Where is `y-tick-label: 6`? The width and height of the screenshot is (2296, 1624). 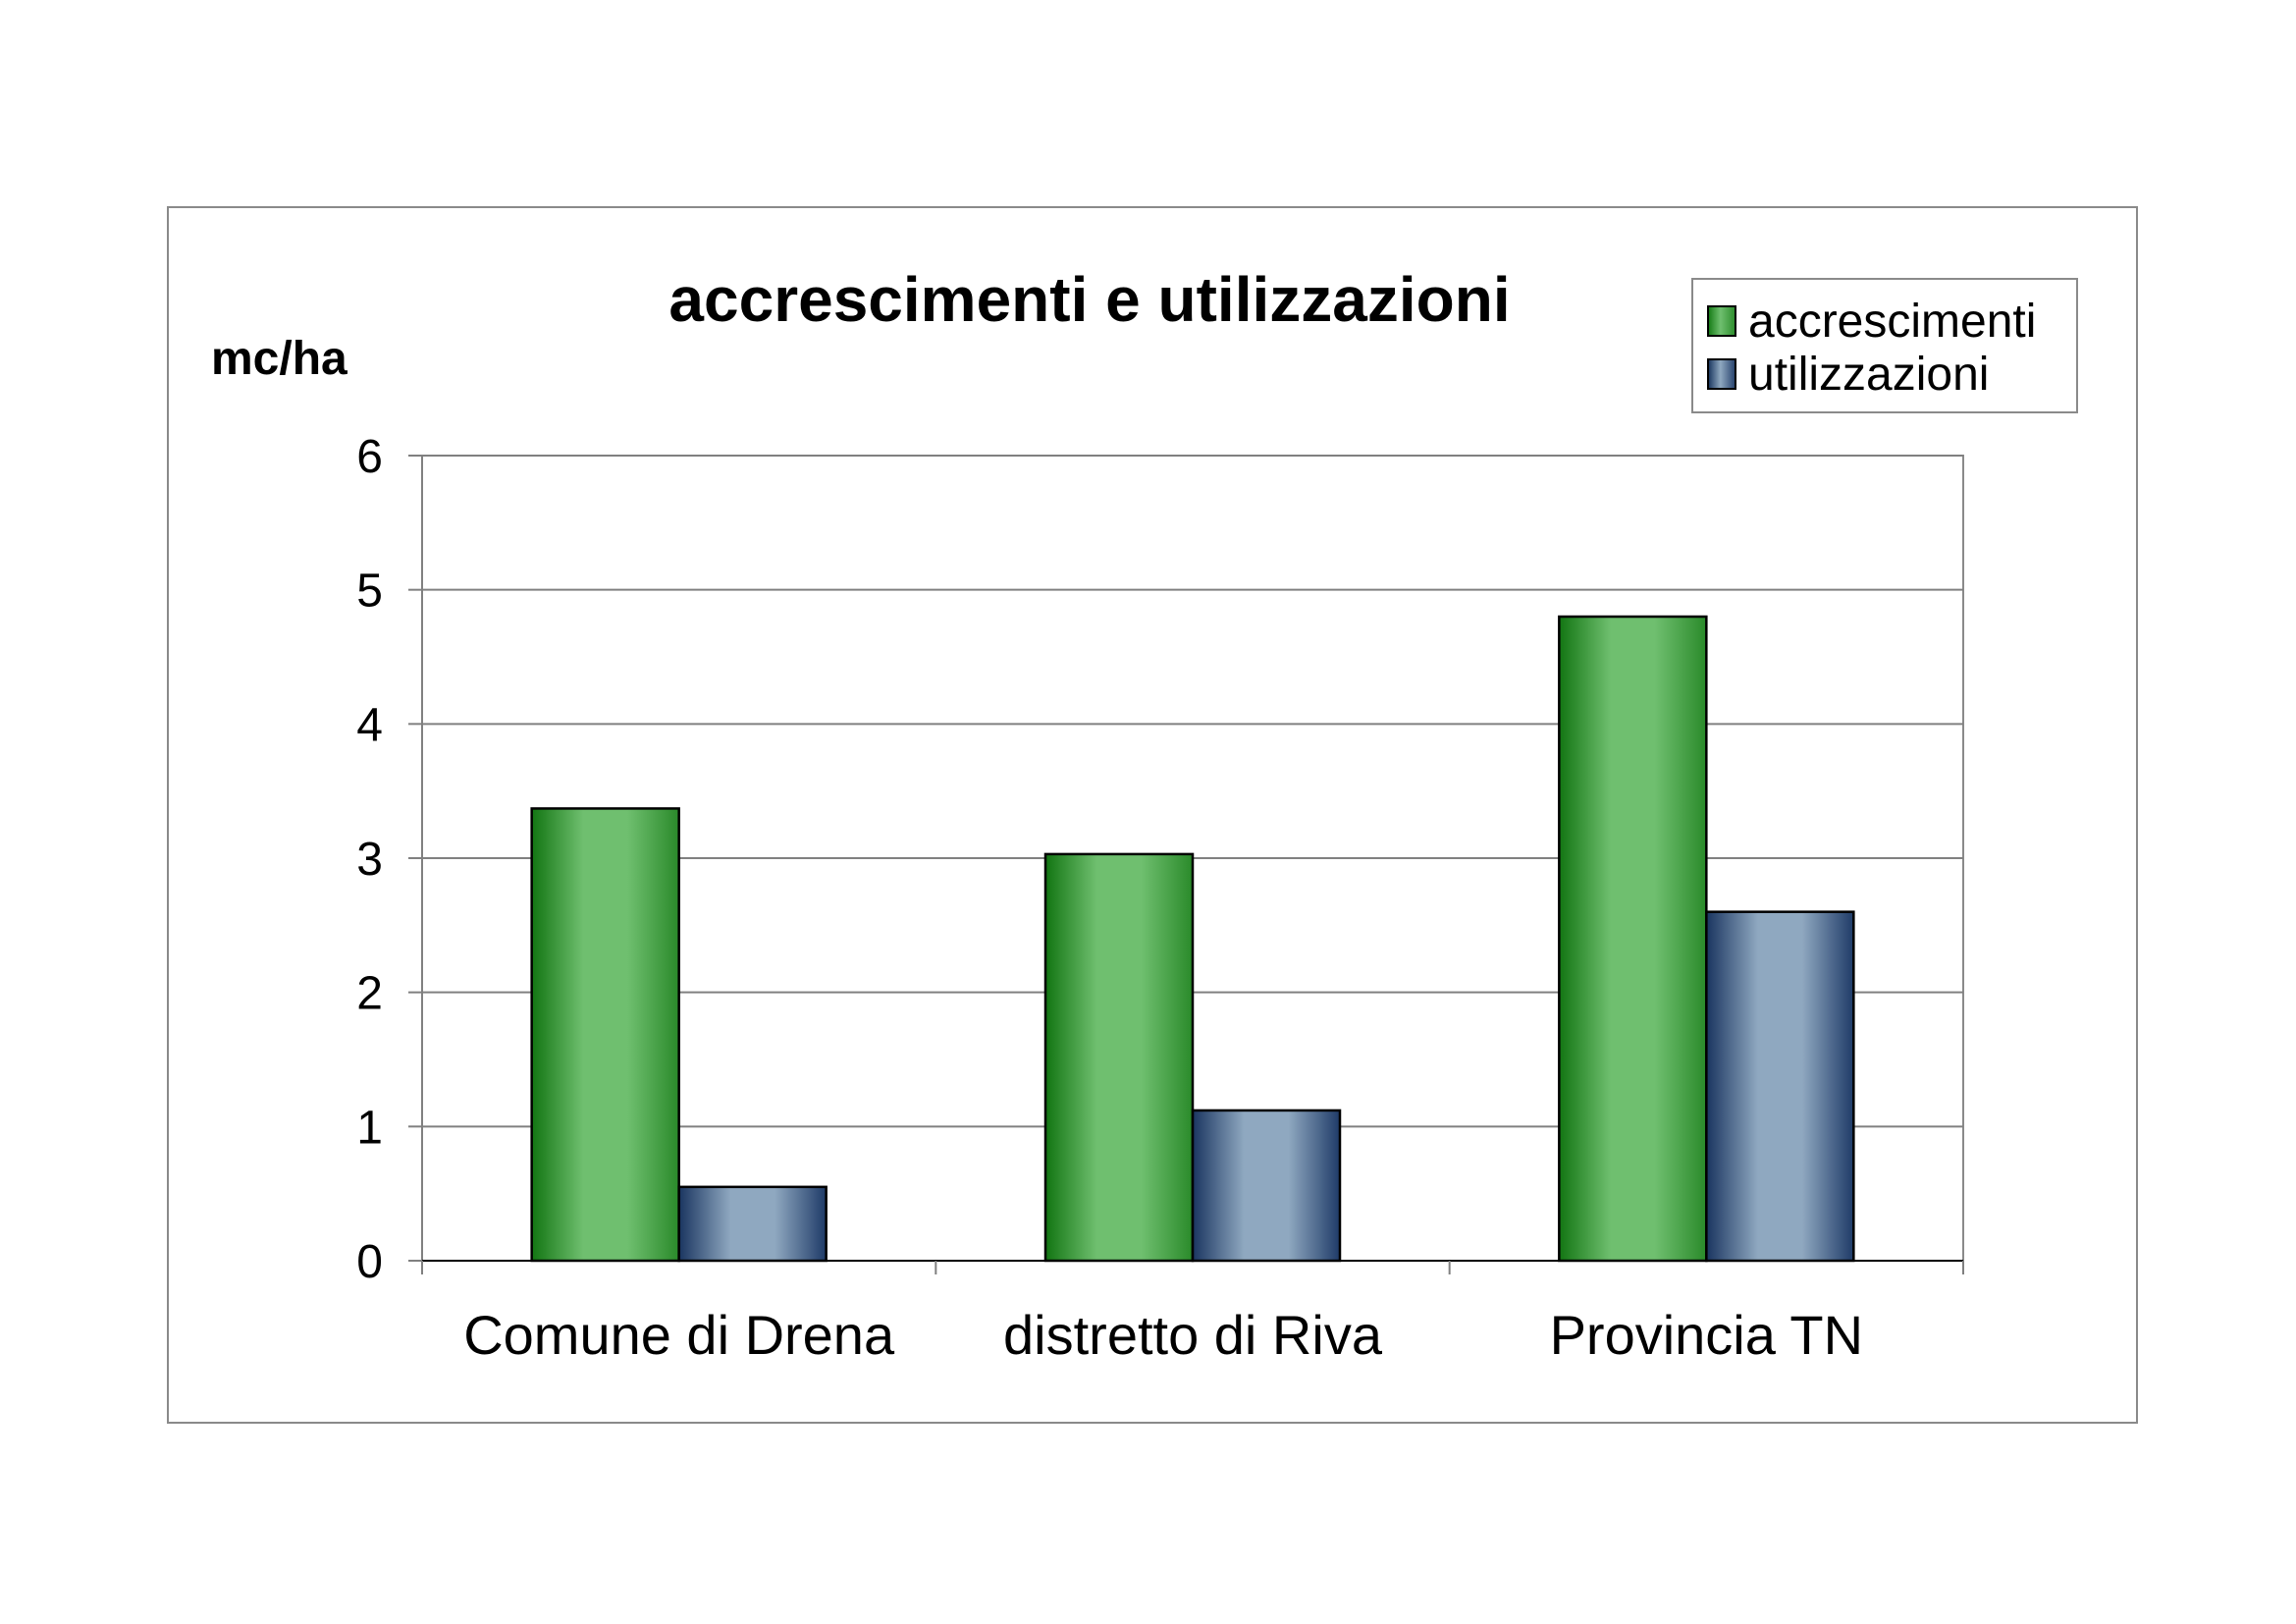
y-tick-label: 6 is located at coordinates (369, 457).